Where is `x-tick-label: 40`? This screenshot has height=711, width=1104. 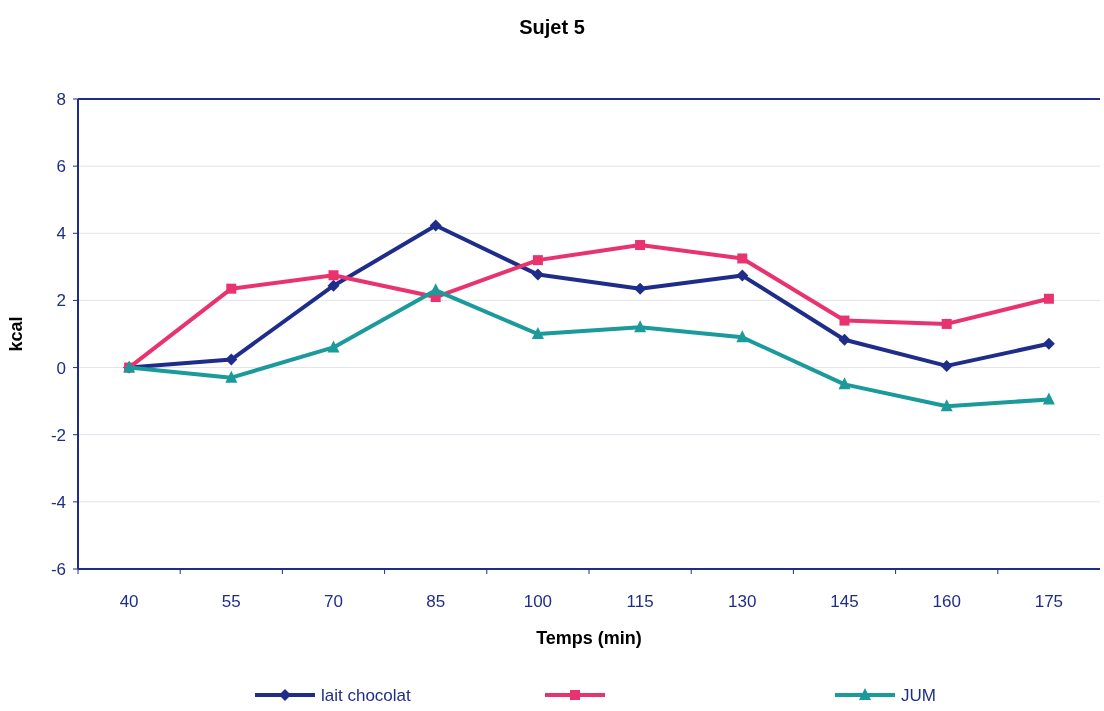 x-tick-label: 40 is located at coordinates (129, 601).